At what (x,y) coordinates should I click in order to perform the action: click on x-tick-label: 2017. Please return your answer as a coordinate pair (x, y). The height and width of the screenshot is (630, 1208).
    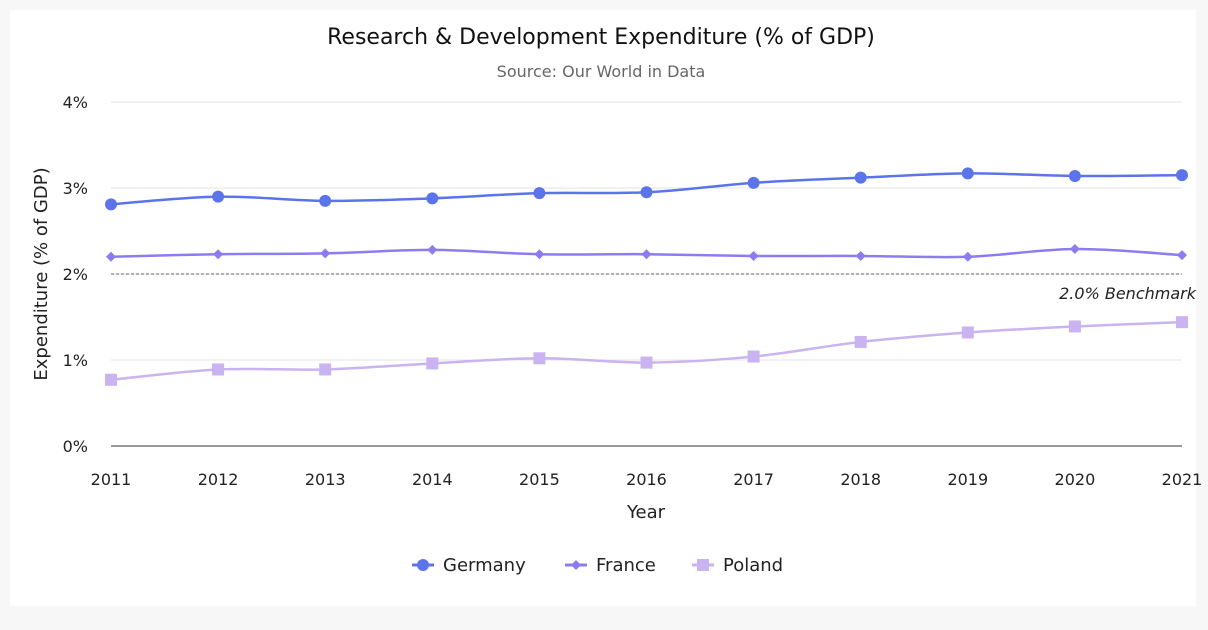
    Looking at the image, I should click on (753, 479).